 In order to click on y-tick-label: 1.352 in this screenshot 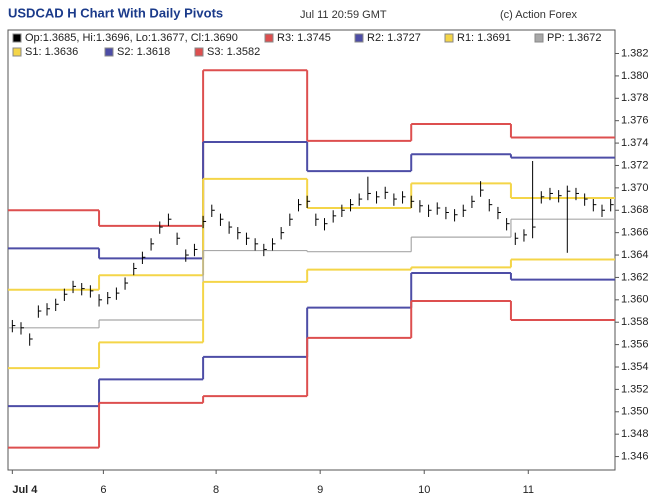, I will do `click(635, 389)`.